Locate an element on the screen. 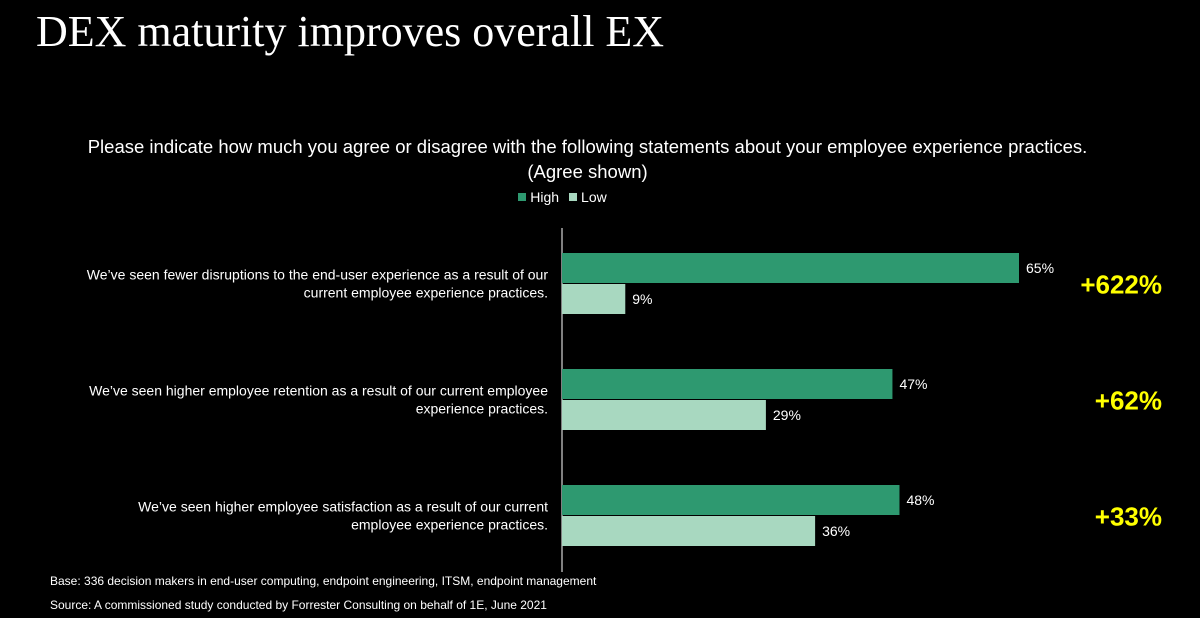  data-label-low-3: 36% is located at coordinates (836, 531).